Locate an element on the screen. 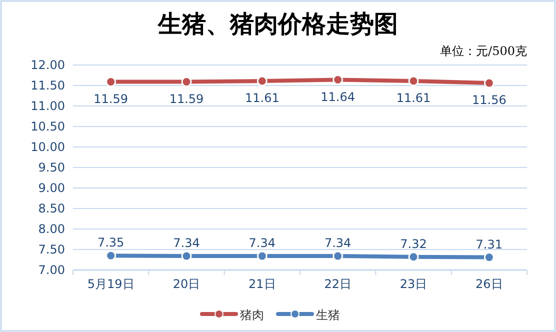 Image resolution: width=556 pixels, height=332 pixels. y-tick-label: 11.00 is located at coordinates (47, 106).